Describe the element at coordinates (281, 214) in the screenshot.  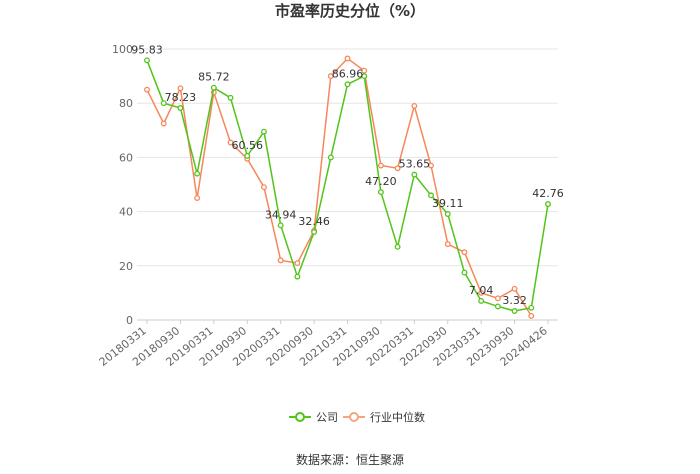
I see `data-label: 34.94` at that location.